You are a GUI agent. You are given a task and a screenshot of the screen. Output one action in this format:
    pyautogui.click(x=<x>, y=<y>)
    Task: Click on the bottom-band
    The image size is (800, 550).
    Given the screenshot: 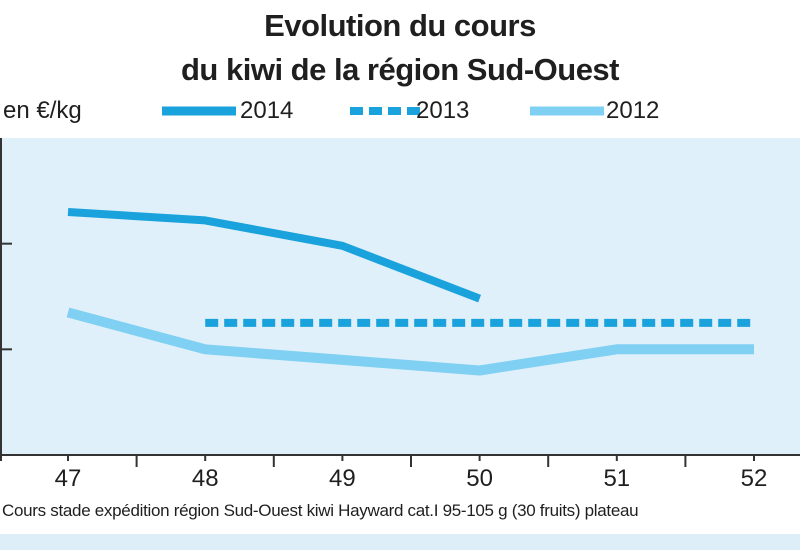 What is the action you would take?
    pyautogui.click(x=400, y=542)
    